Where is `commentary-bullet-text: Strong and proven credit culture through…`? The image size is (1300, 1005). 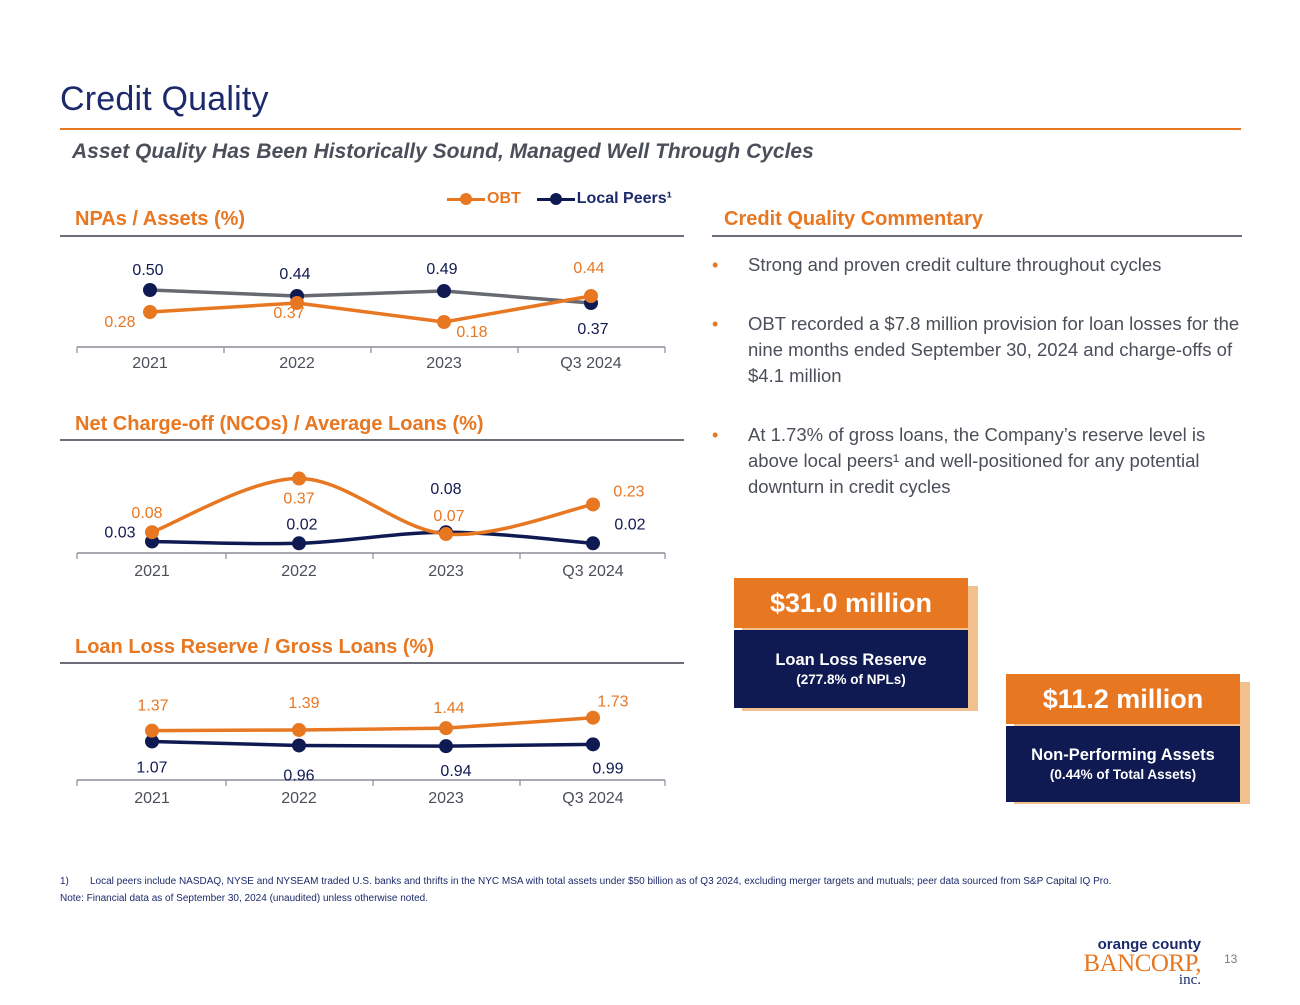
commentary-bullet-text: Strong and proven credit culture through… is located at coordinates (955, 264).